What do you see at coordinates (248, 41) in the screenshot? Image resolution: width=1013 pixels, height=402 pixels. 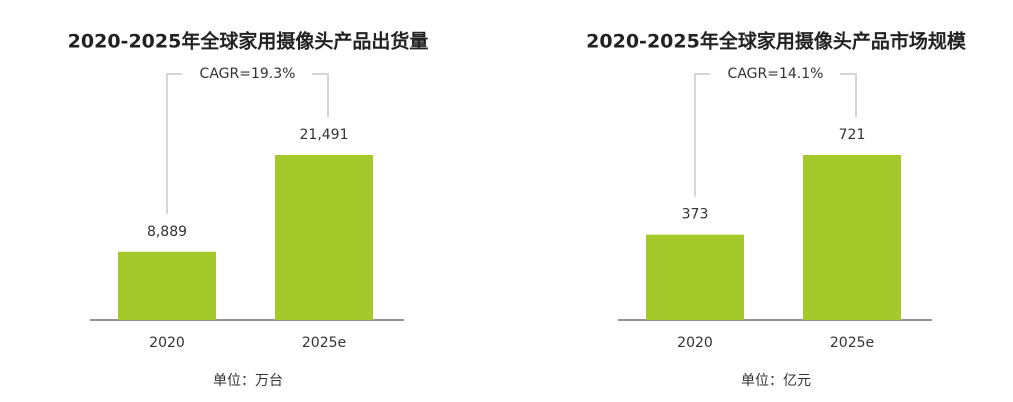 I see `chart-title: 2020-2025年全球家用摄像头产品出货量` at bounding box center [248, 41].